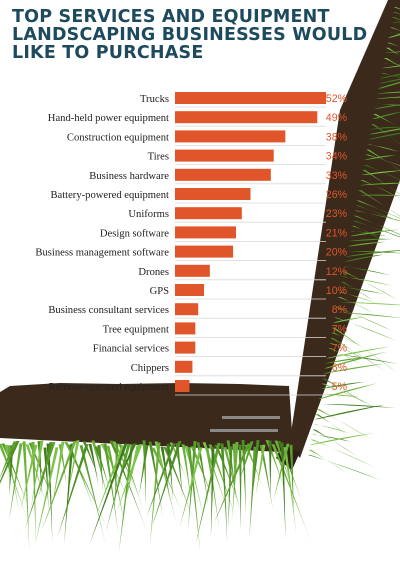  I want to click on value-label: 12%, so click(337, 272).